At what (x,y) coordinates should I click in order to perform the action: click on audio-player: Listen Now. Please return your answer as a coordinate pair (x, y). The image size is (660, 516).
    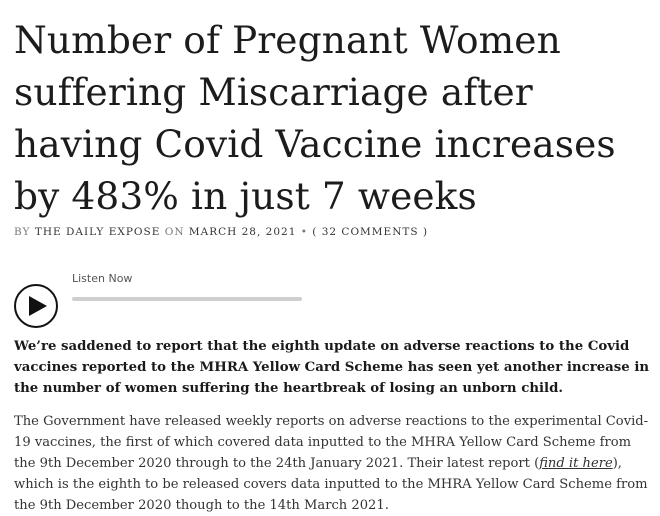
    Looking at the image, I should click on (332, 303).